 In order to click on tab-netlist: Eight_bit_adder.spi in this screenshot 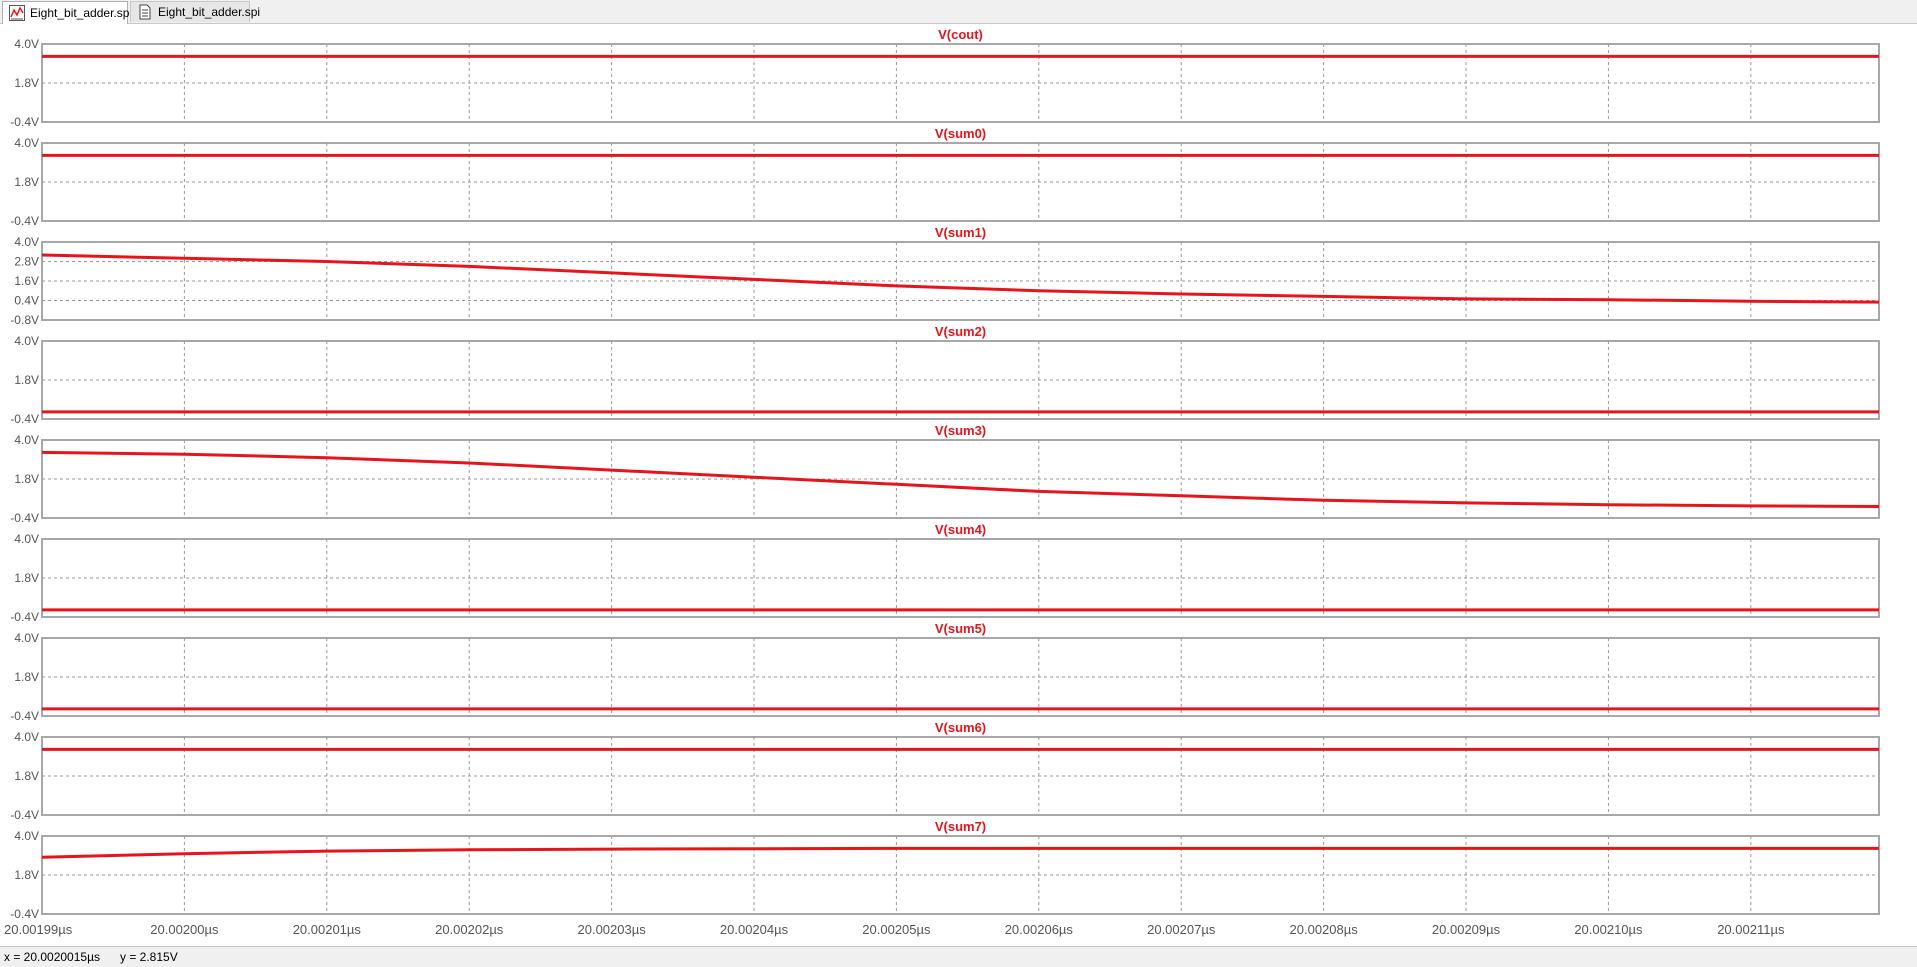, I will do `click(195, 11)`.